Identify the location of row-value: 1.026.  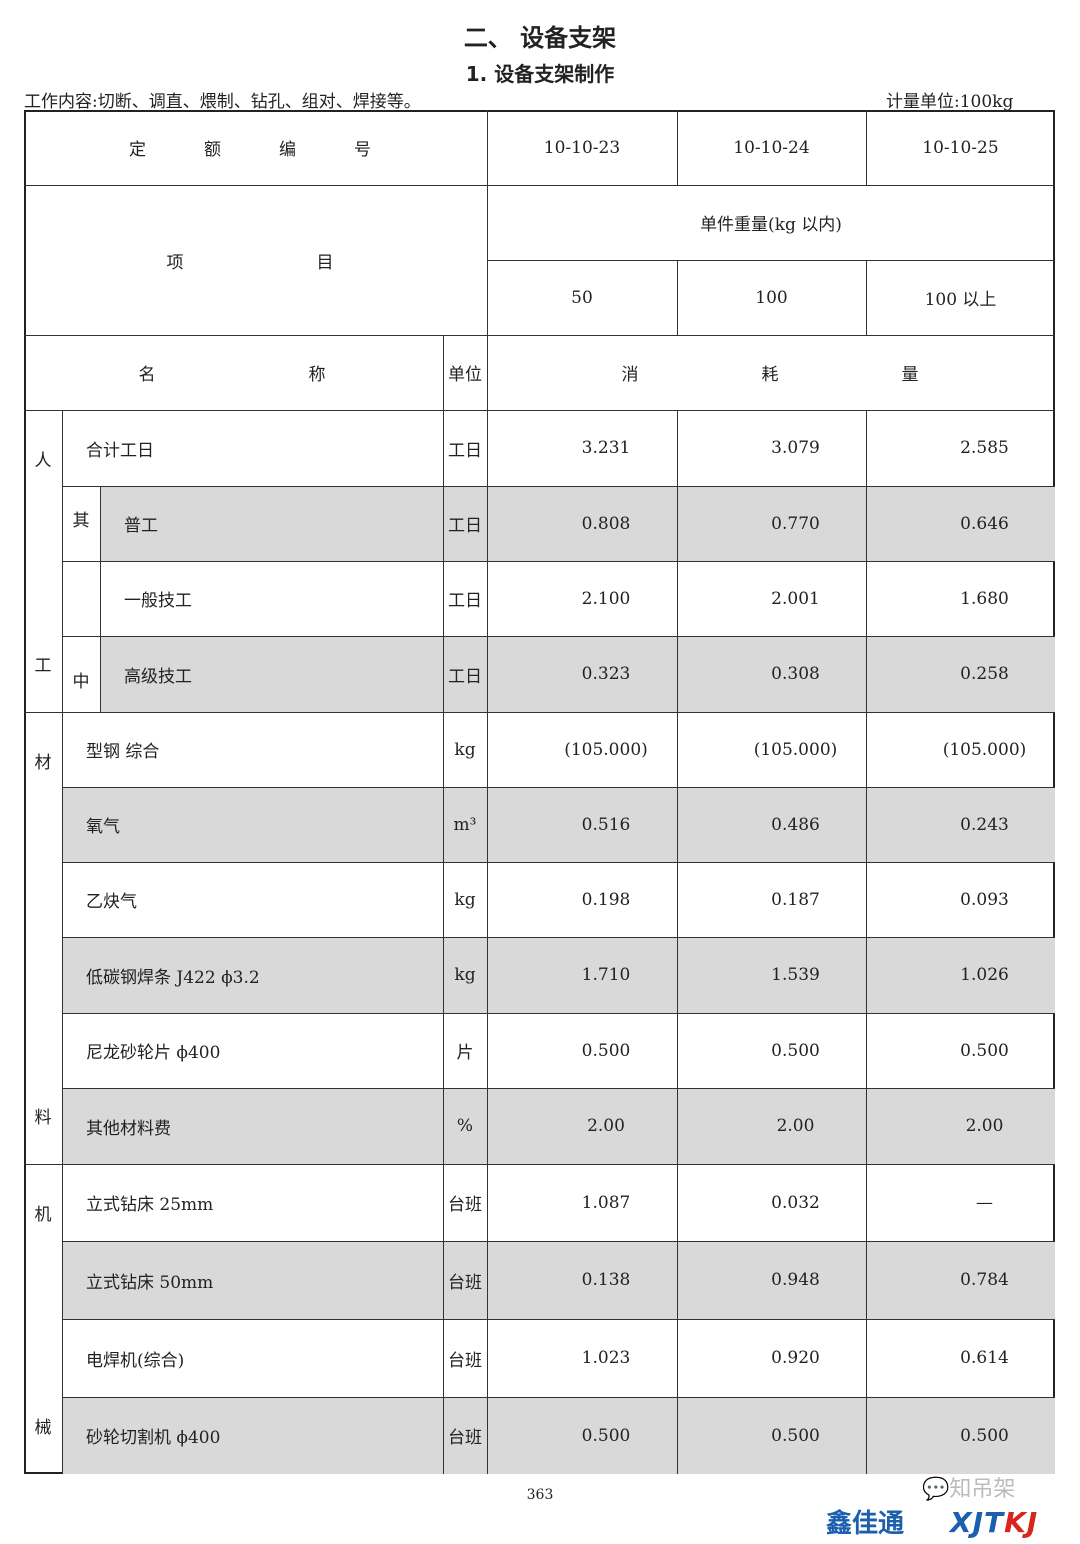
(984, 975).